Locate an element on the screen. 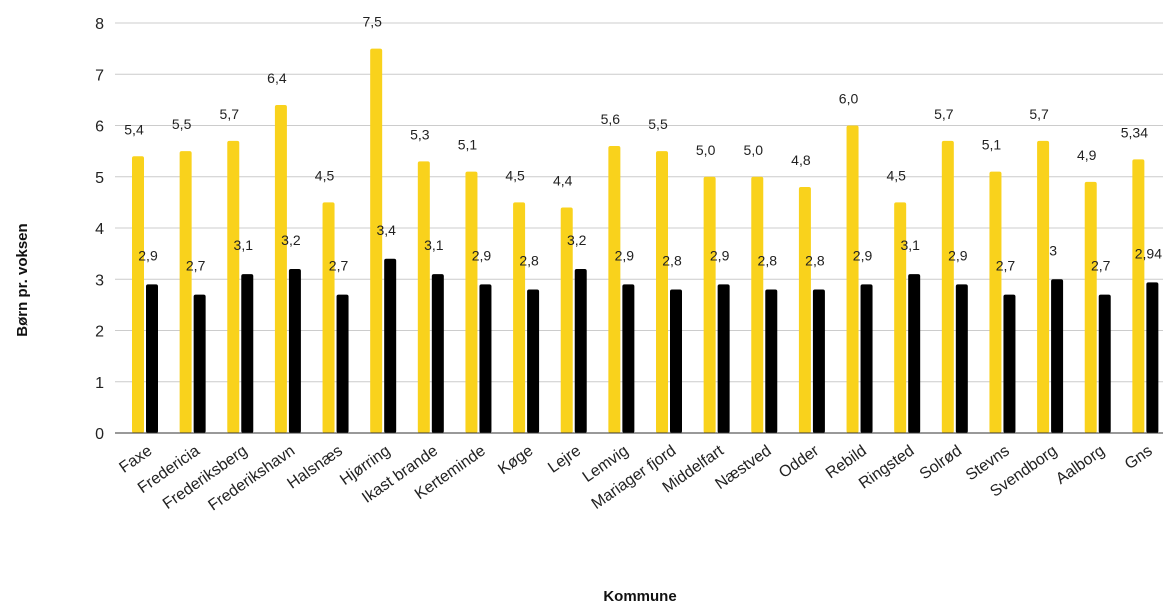 The height and width of the screenshot is (607, 1165). y-axis-ticks: 0 1 2 3 4 5 6 7 8 is located at coordinates (99, 229).